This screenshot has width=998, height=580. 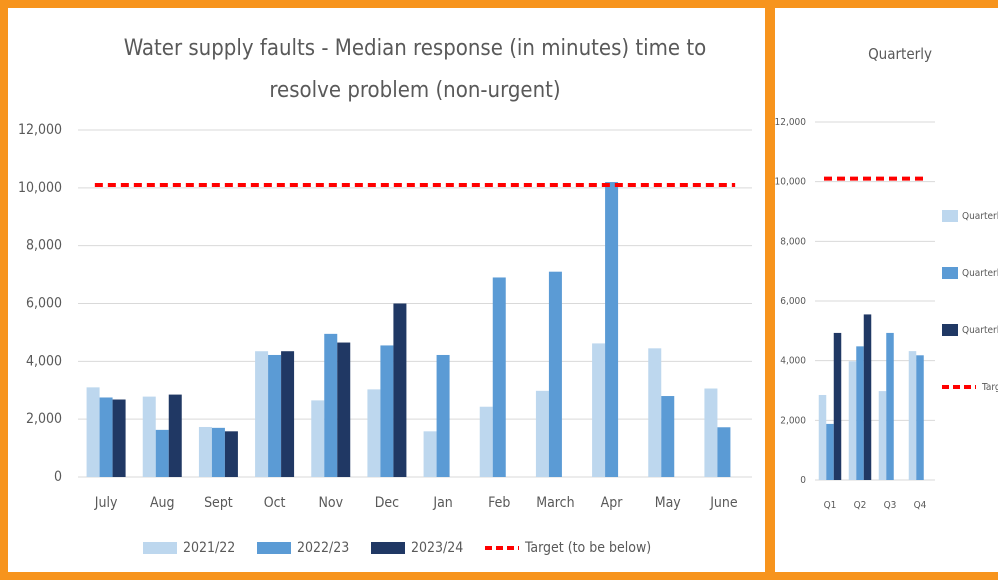 What do you see at coordinates (830, 505) in the screenshot?
I see `x-tick-label: Q1` at bounding box center [830, 505].